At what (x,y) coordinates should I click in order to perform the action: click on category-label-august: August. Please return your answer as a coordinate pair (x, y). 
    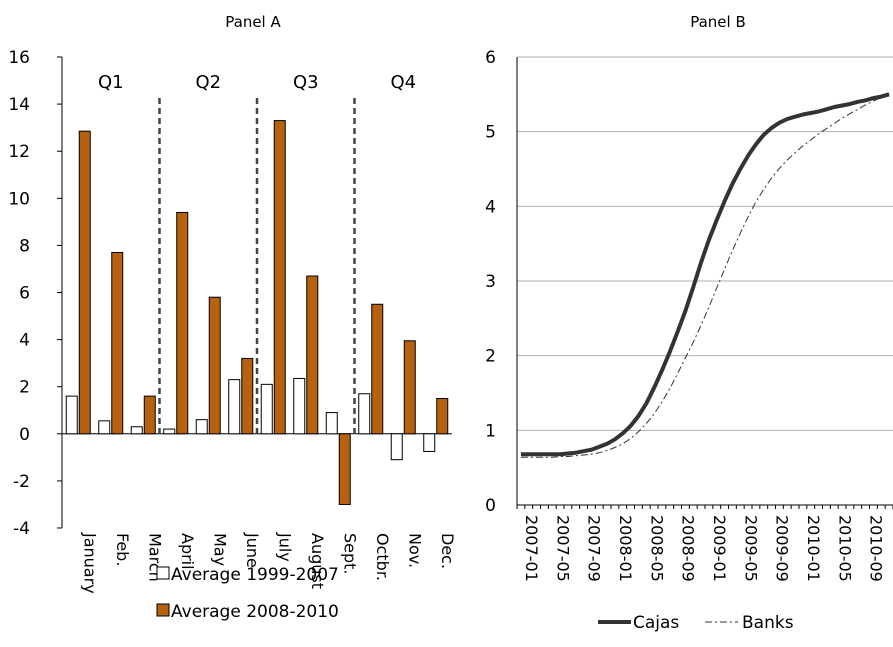
    Looking at the image, I should click on (317, 561).